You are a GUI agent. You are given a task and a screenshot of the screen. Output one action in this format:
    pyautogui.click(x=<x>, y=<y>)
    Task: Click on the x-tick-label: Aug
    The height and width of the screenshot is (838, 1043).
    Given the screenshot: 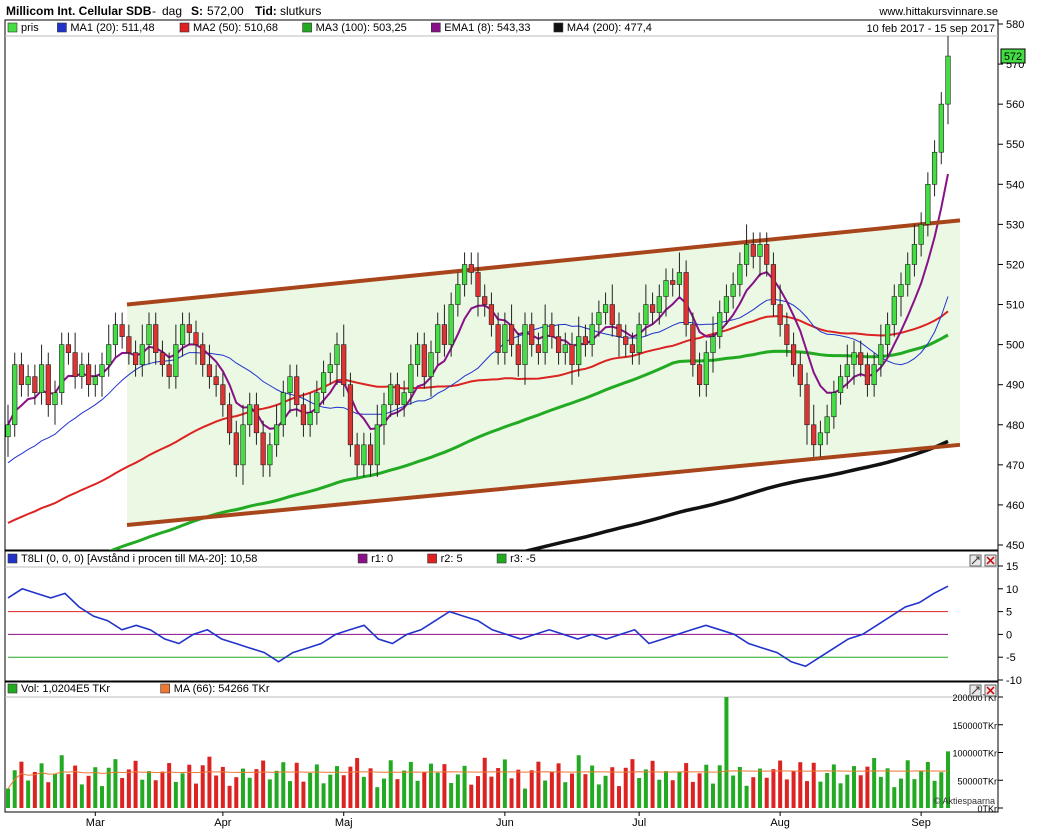 What is the action you would take?
    pyautogui.click(x=780, y=823)
    